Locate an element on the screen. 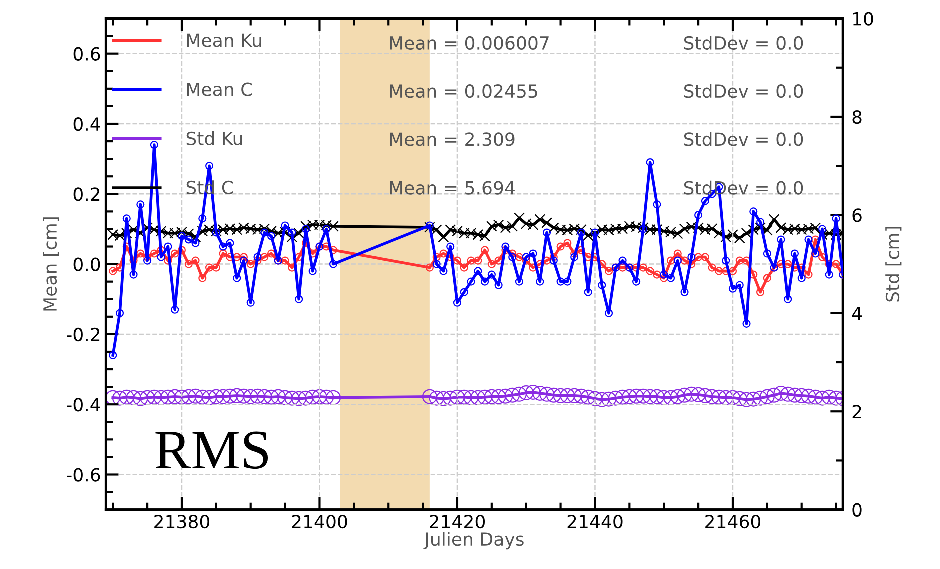  x-tick-label: 21380 is located at coordinates (182, 522).